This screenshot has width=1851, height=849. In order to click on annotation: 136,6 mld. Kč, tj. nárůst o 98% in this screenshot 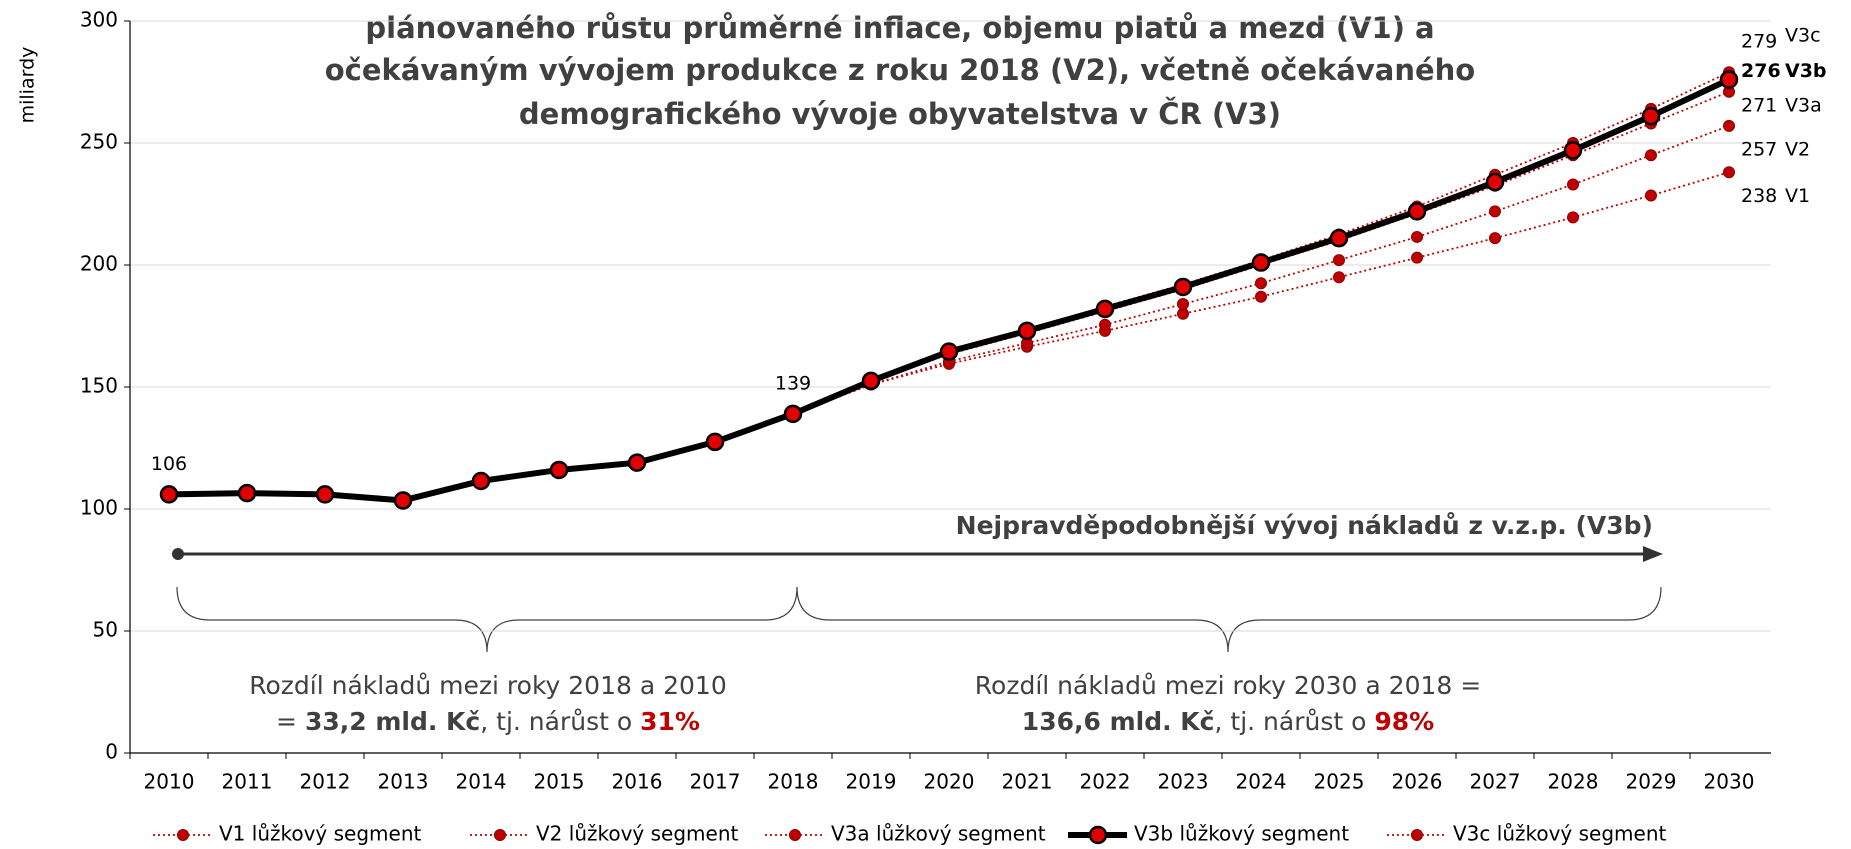, I will do `click(1228, 721)`.